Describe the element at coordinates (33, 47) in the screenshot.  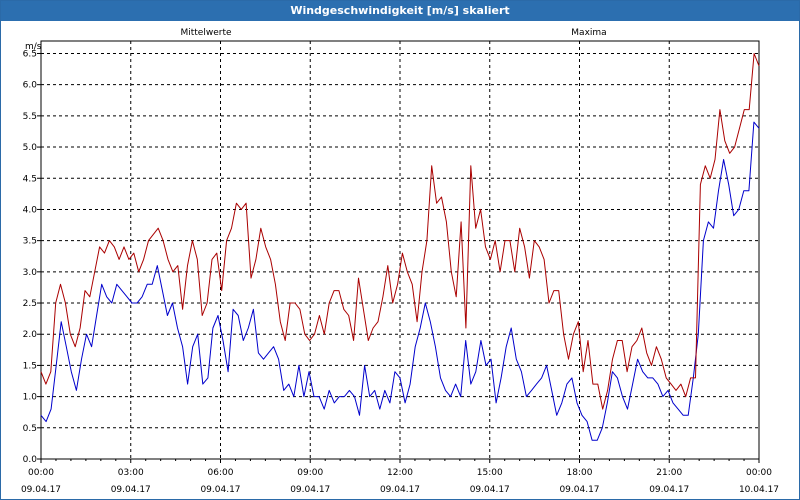
I see `y-axis-label: m/s` at that location.